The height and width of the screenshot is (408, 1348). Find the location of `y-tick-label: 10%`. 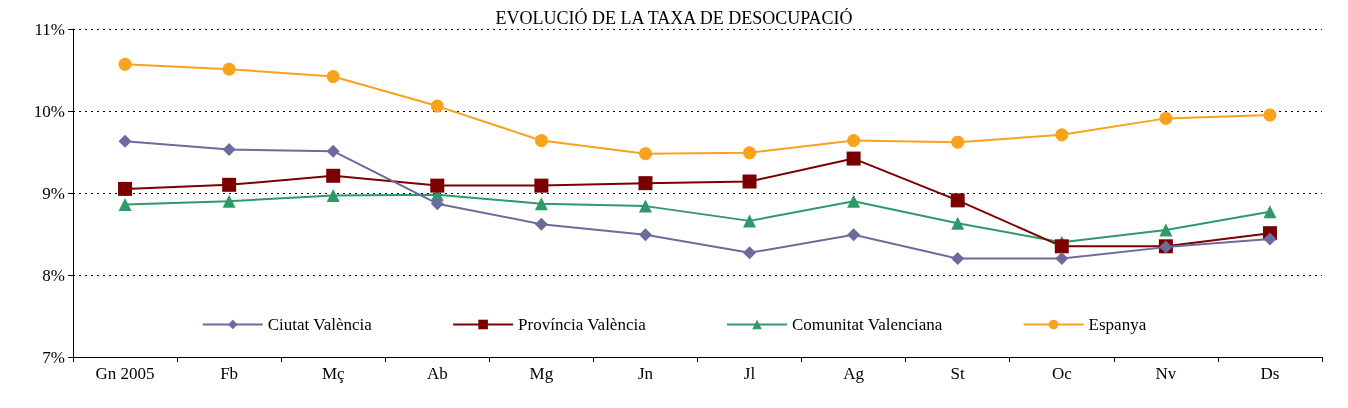

y-tick-label: 10% is located at coordinates (49, 111).